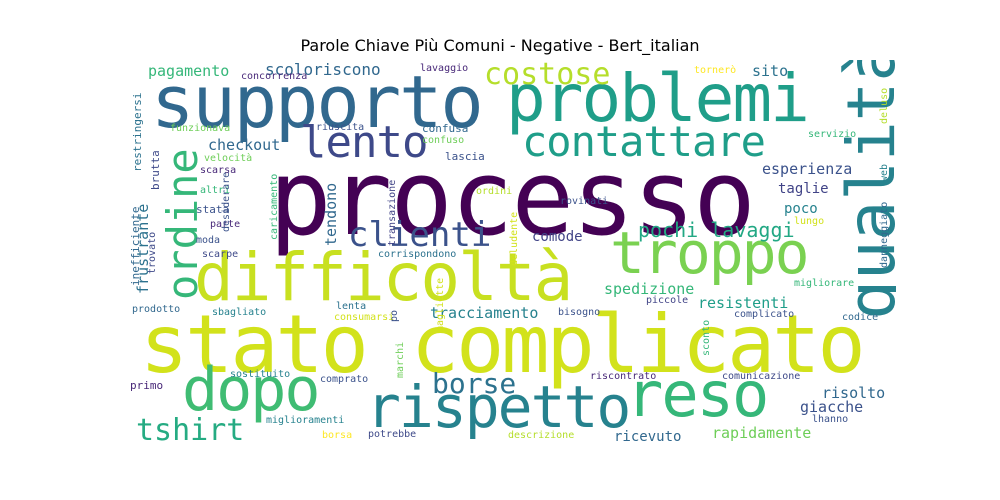 The height and width of the screenshot is (500, 1000). What do you see at coordinates (317, 102) in the screenshot?
I see `word: supporto` at bounding box center [317, 102].